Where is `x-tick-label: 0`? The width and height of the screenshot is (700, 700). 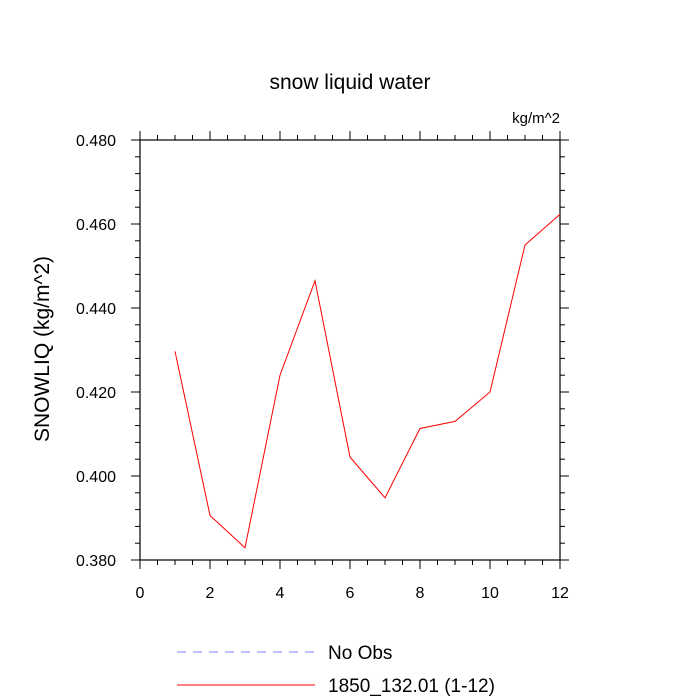 x-tick-label: 0 is located at coordinates (140, 593).